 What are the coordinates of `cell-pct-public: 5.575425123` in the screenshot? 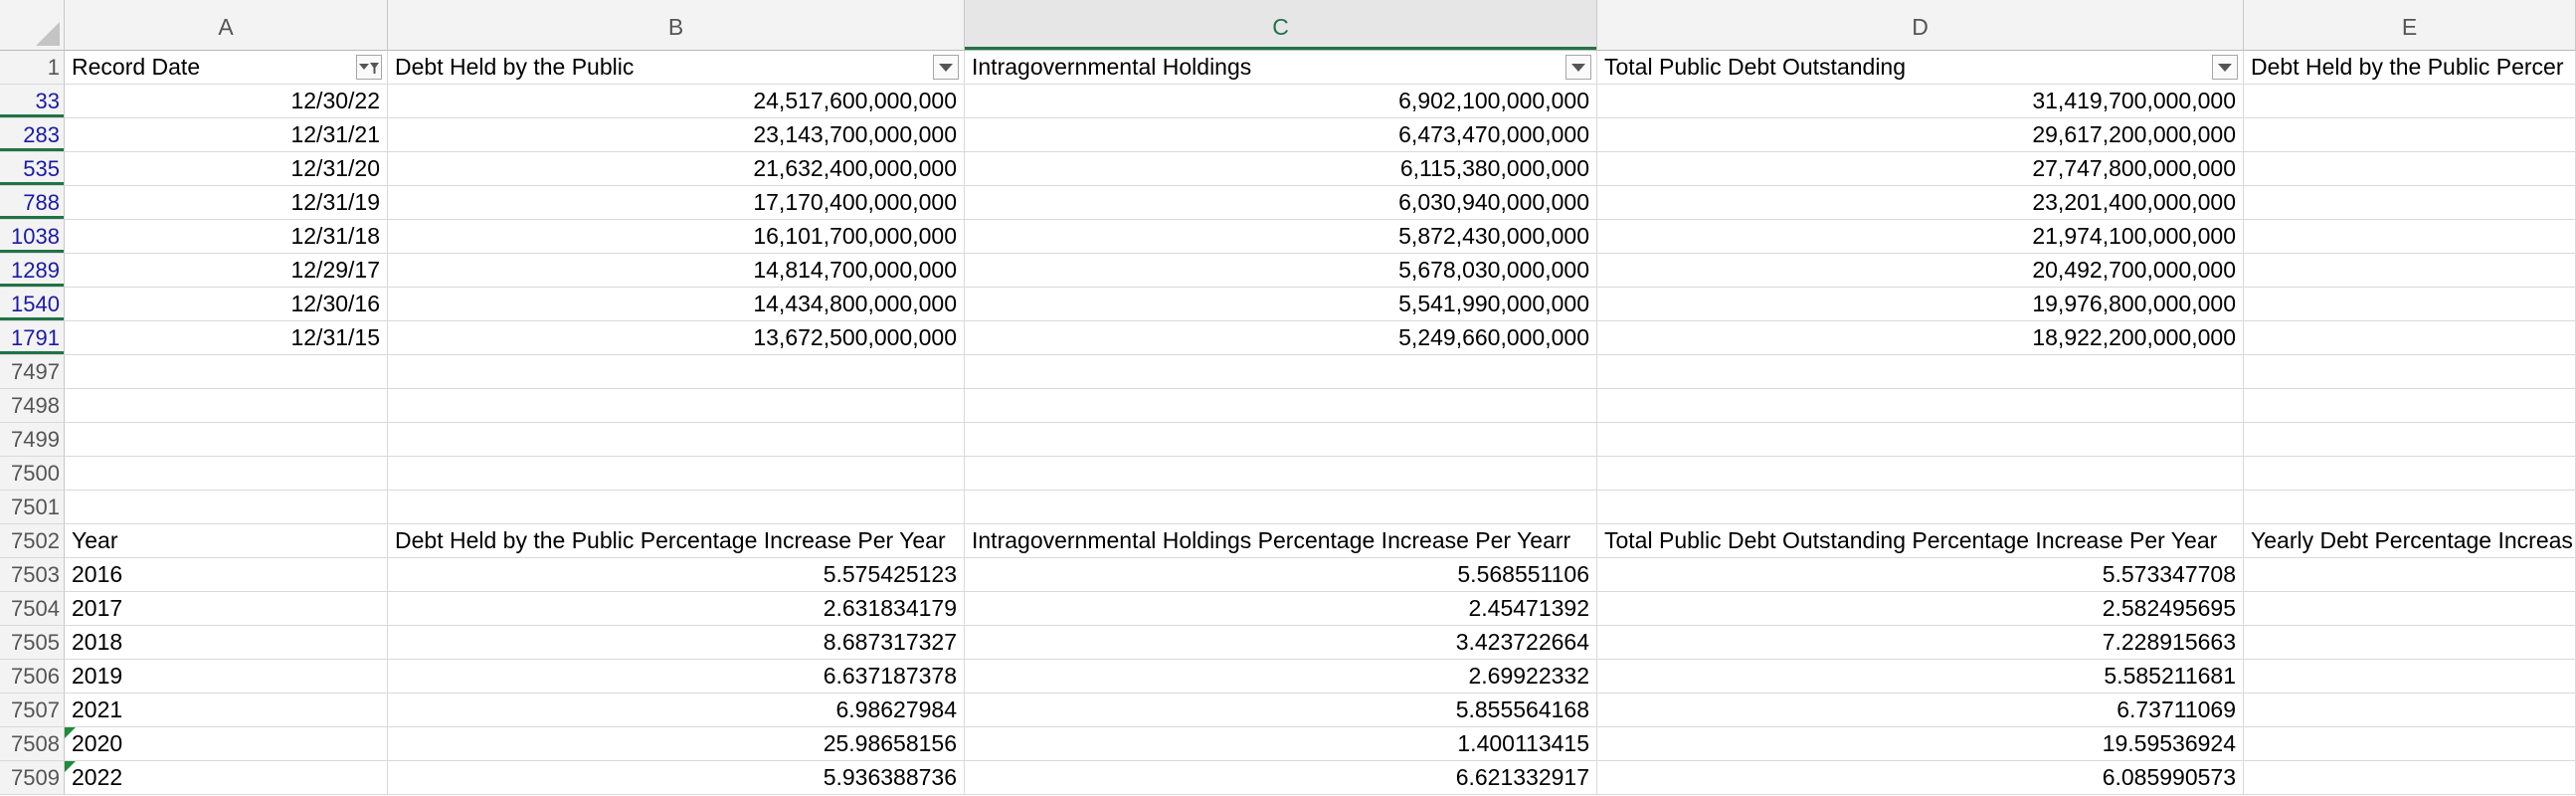 It's located at (676, 575).